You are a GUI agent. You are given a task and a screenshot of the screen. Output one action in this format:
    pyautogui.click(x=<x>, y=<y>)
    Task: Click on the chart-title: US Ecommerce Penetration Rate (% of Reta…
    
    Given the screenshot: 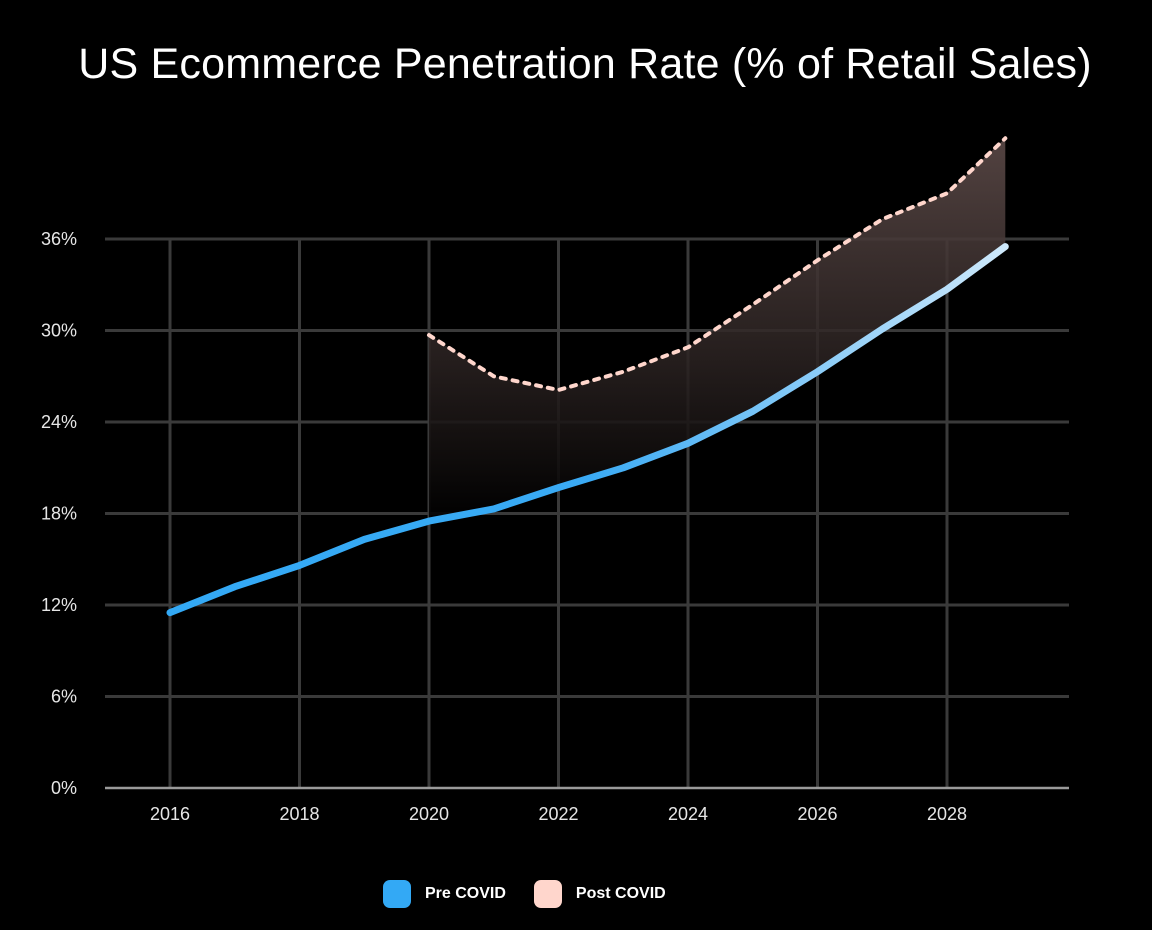 What is the action you would take?
    pyautogui.click(x=585, y=64)
    